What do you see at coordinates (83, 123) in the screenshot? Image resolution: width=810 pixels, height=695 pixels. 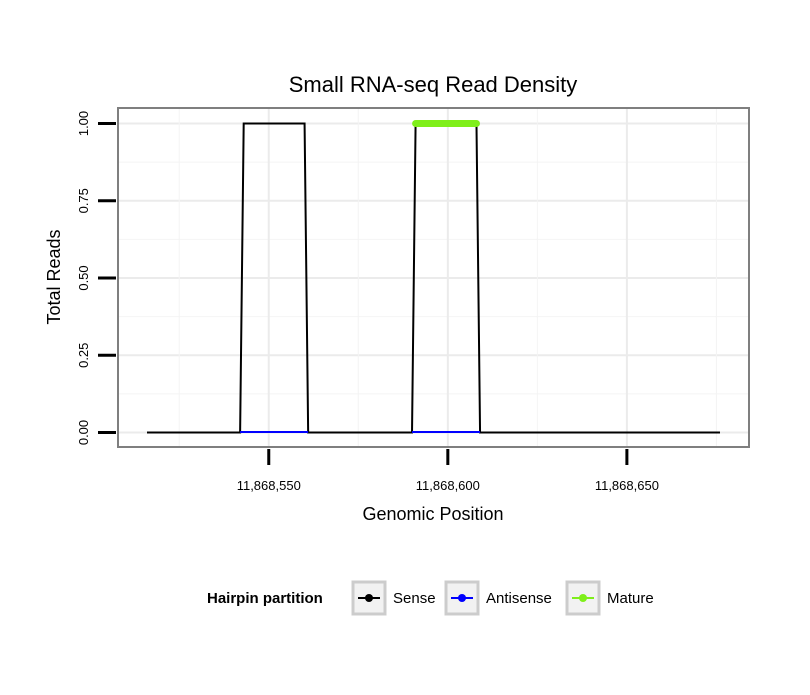 I see `y-tick-label-4: 1.00` at bounding box center [83, 123].